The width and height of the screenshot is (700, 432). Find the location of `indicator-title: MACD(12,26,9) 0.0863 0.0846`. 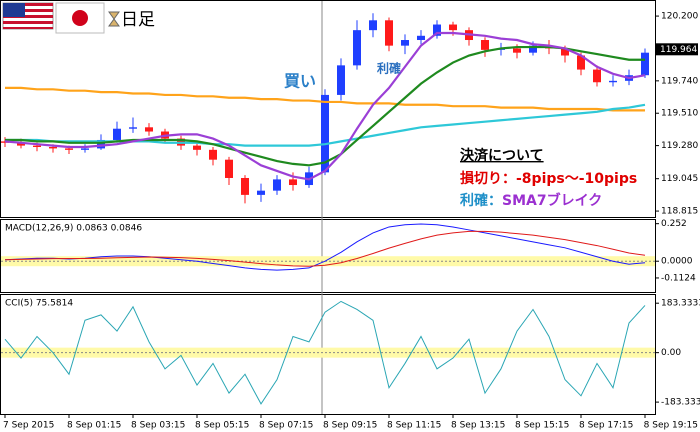

indicator-title: MACD(12,26,9) 0.0863 0.0846 is located at coordinates (73, 229).